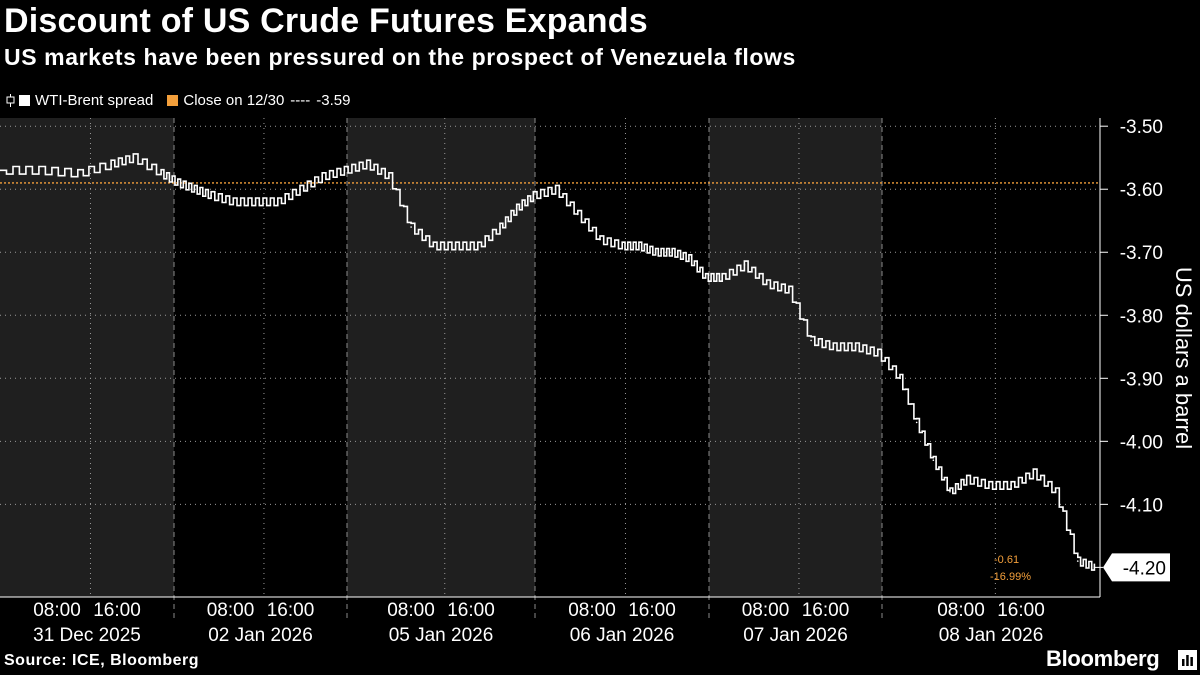 Image resolution: width=1200 pixels, height=675 pixels. Describe the element at coordinates (622, 635) in the screenshot. I see `x-date-label: 06 Jan 2026` at that location.